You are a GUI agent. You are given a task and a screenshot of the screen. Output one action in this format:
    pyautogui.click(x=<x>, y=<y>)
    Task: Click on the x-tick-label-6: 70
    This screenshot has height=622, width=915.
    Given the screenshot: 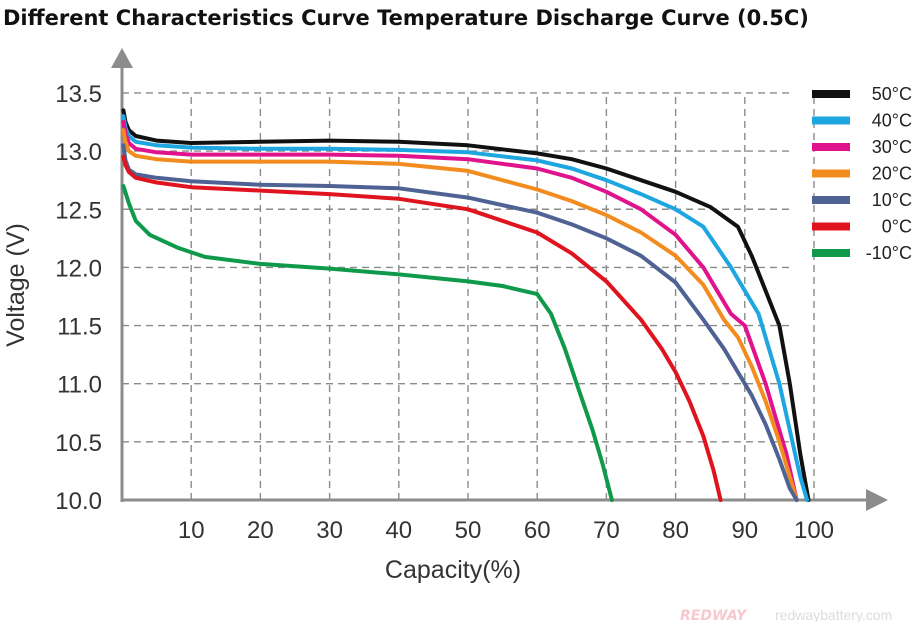 What is the action you would take?
    pyautogui.click(x=606, y=530)
    